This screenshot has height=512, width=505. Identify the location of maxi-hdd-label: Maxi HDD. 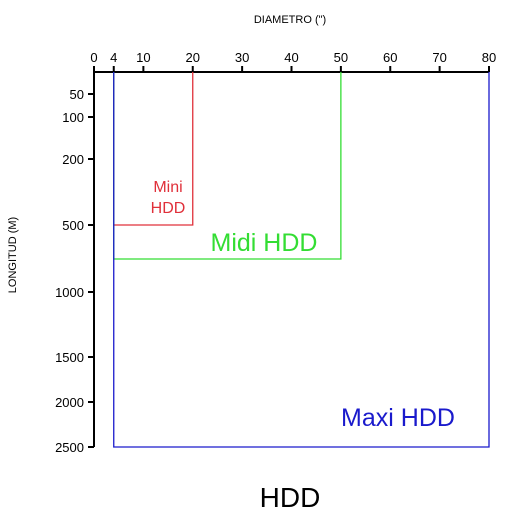
(398, 418).